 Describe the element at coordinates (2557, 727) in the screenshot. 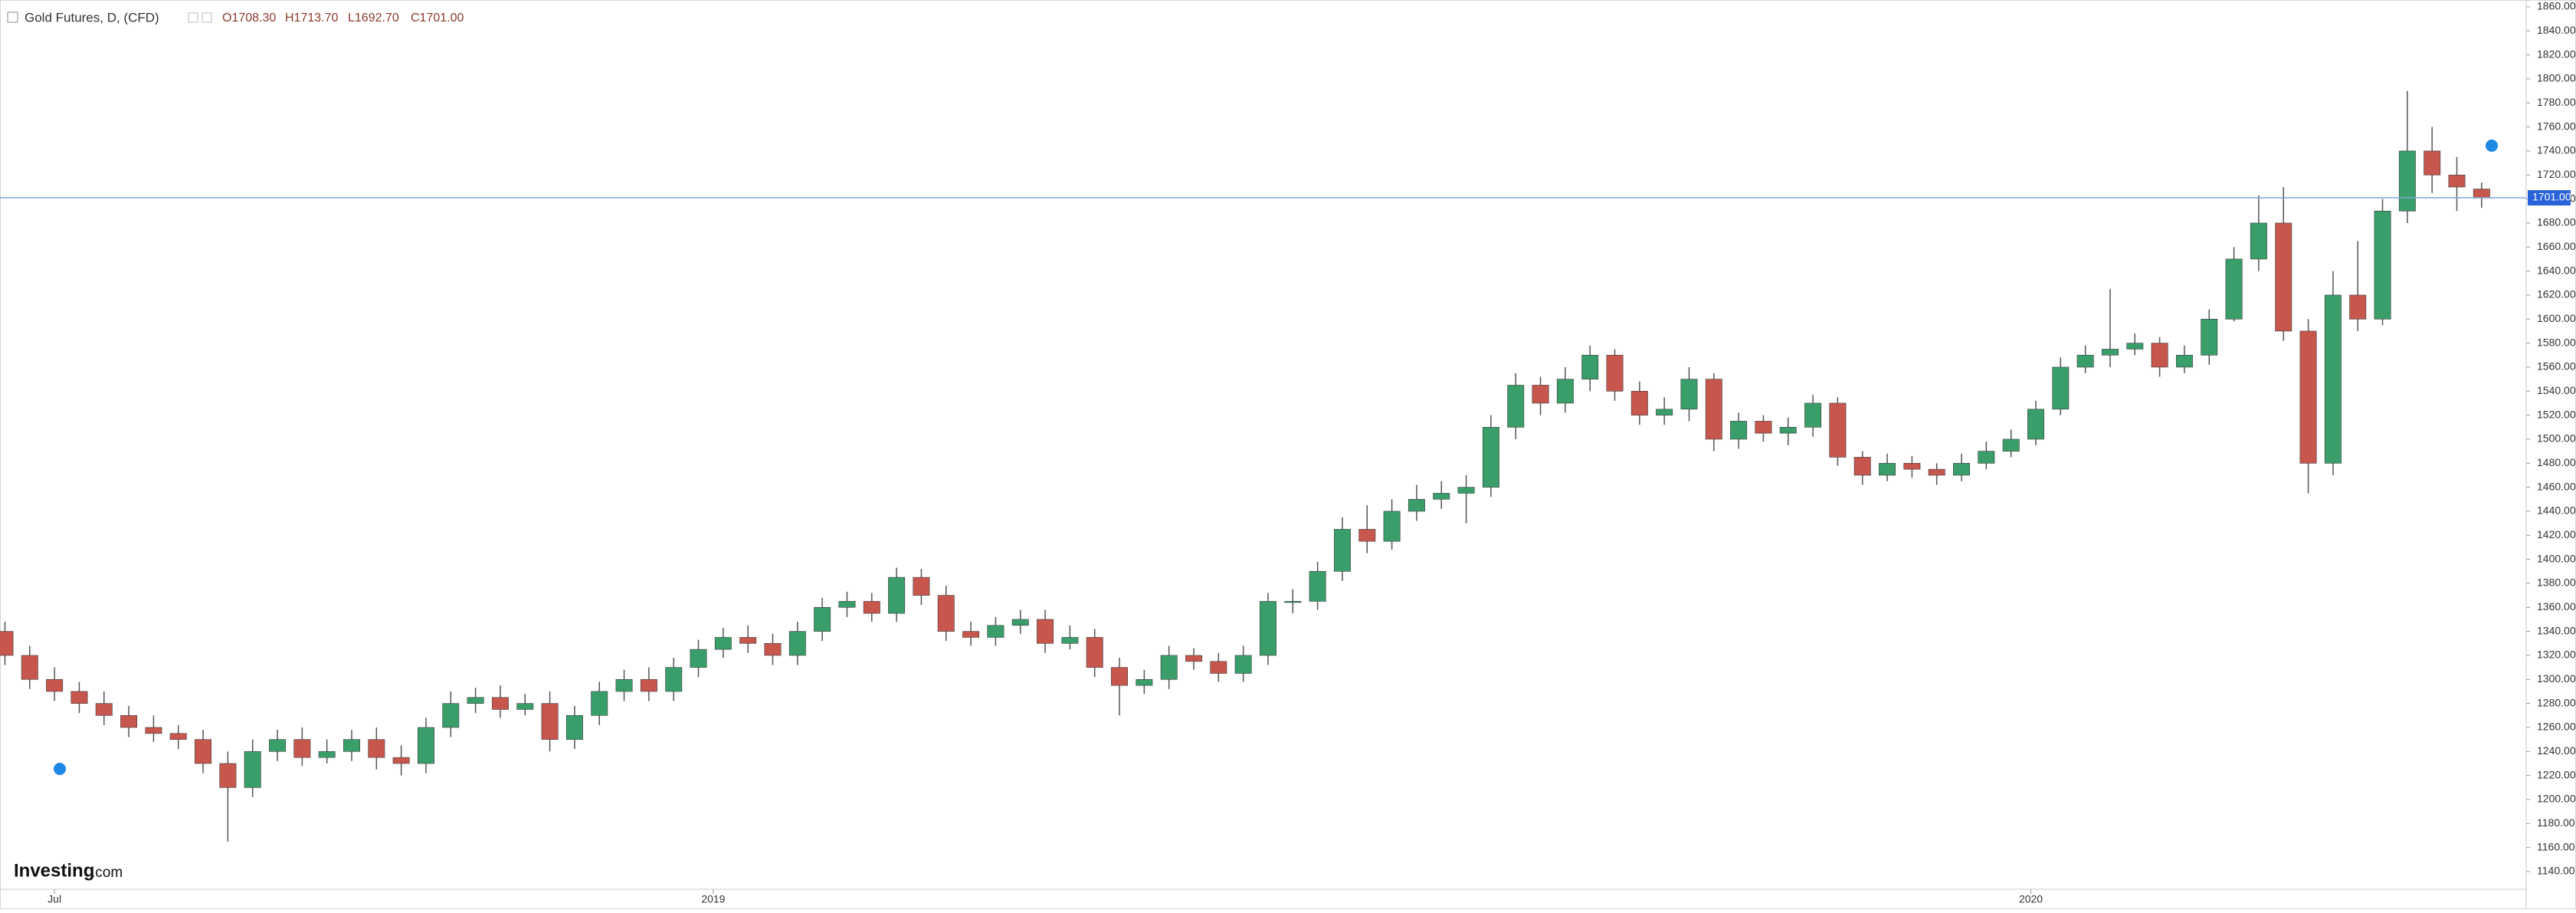

I see `y-tick-label: 1260.00` at that location.